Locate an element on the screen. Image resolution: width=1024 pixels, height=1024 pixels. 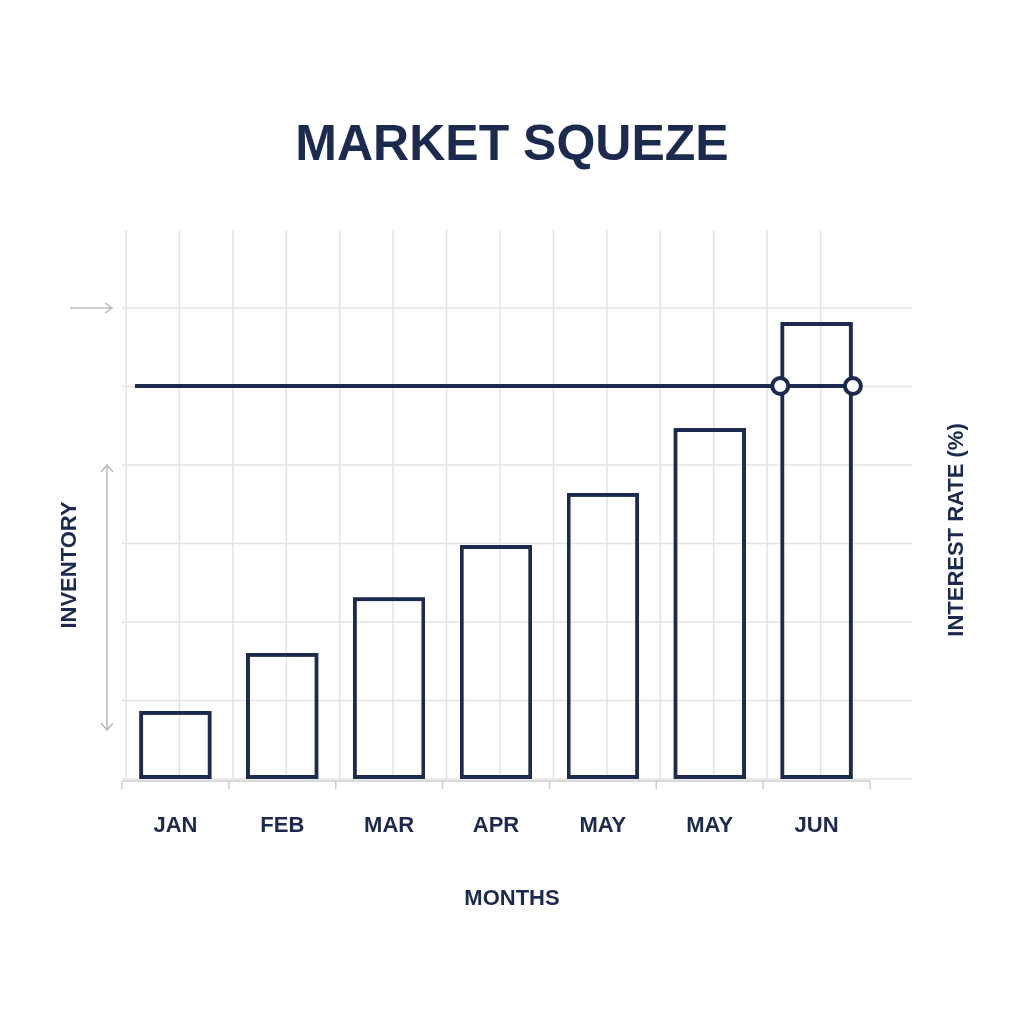
x-tick-label: JUN is located at coordinates (816, 824).